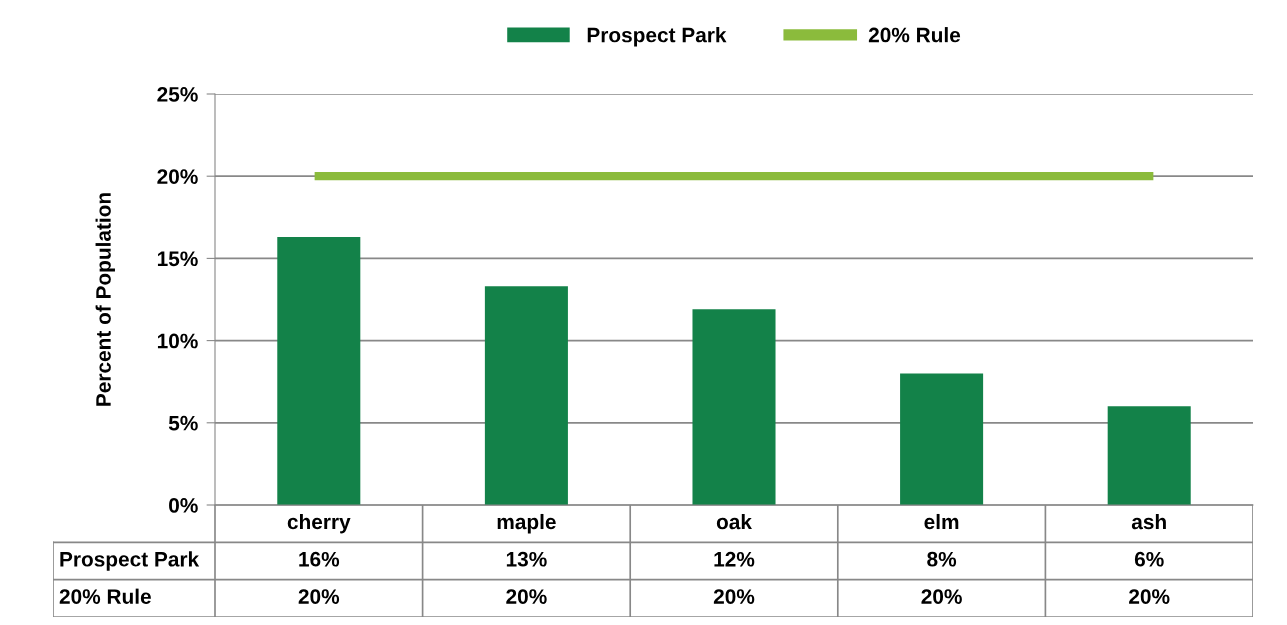 Image resolution: width=1287 pixels, height=625 pixels. Describe the element at coordinates (914, 35) in the screenshot. I see `legend-label: 20% Rule` at that location.